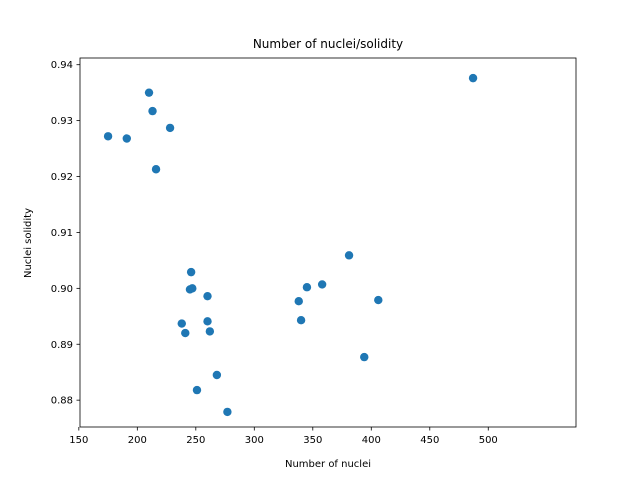  I want to click on chart-title: Number of nuclei/solidity, so click(328, 44).